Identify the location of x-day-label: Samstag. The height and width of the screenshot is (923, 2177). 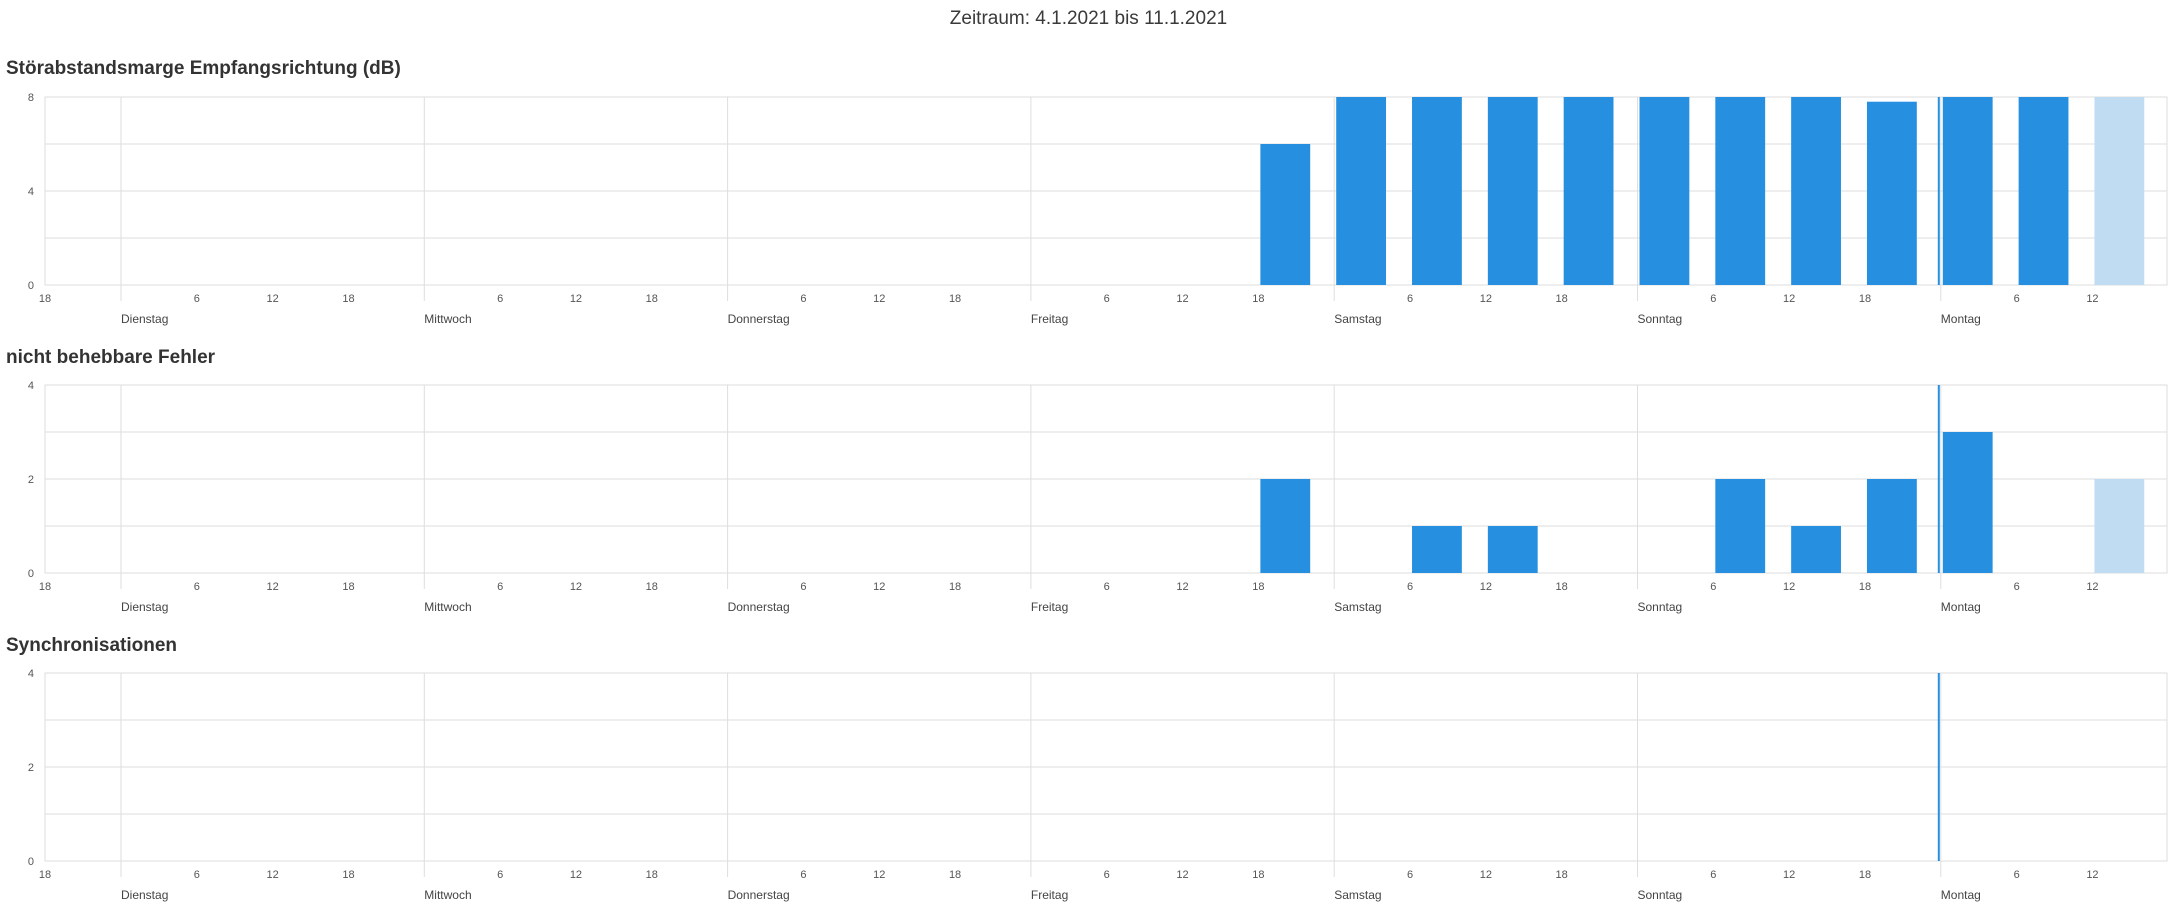
(1357, 607).